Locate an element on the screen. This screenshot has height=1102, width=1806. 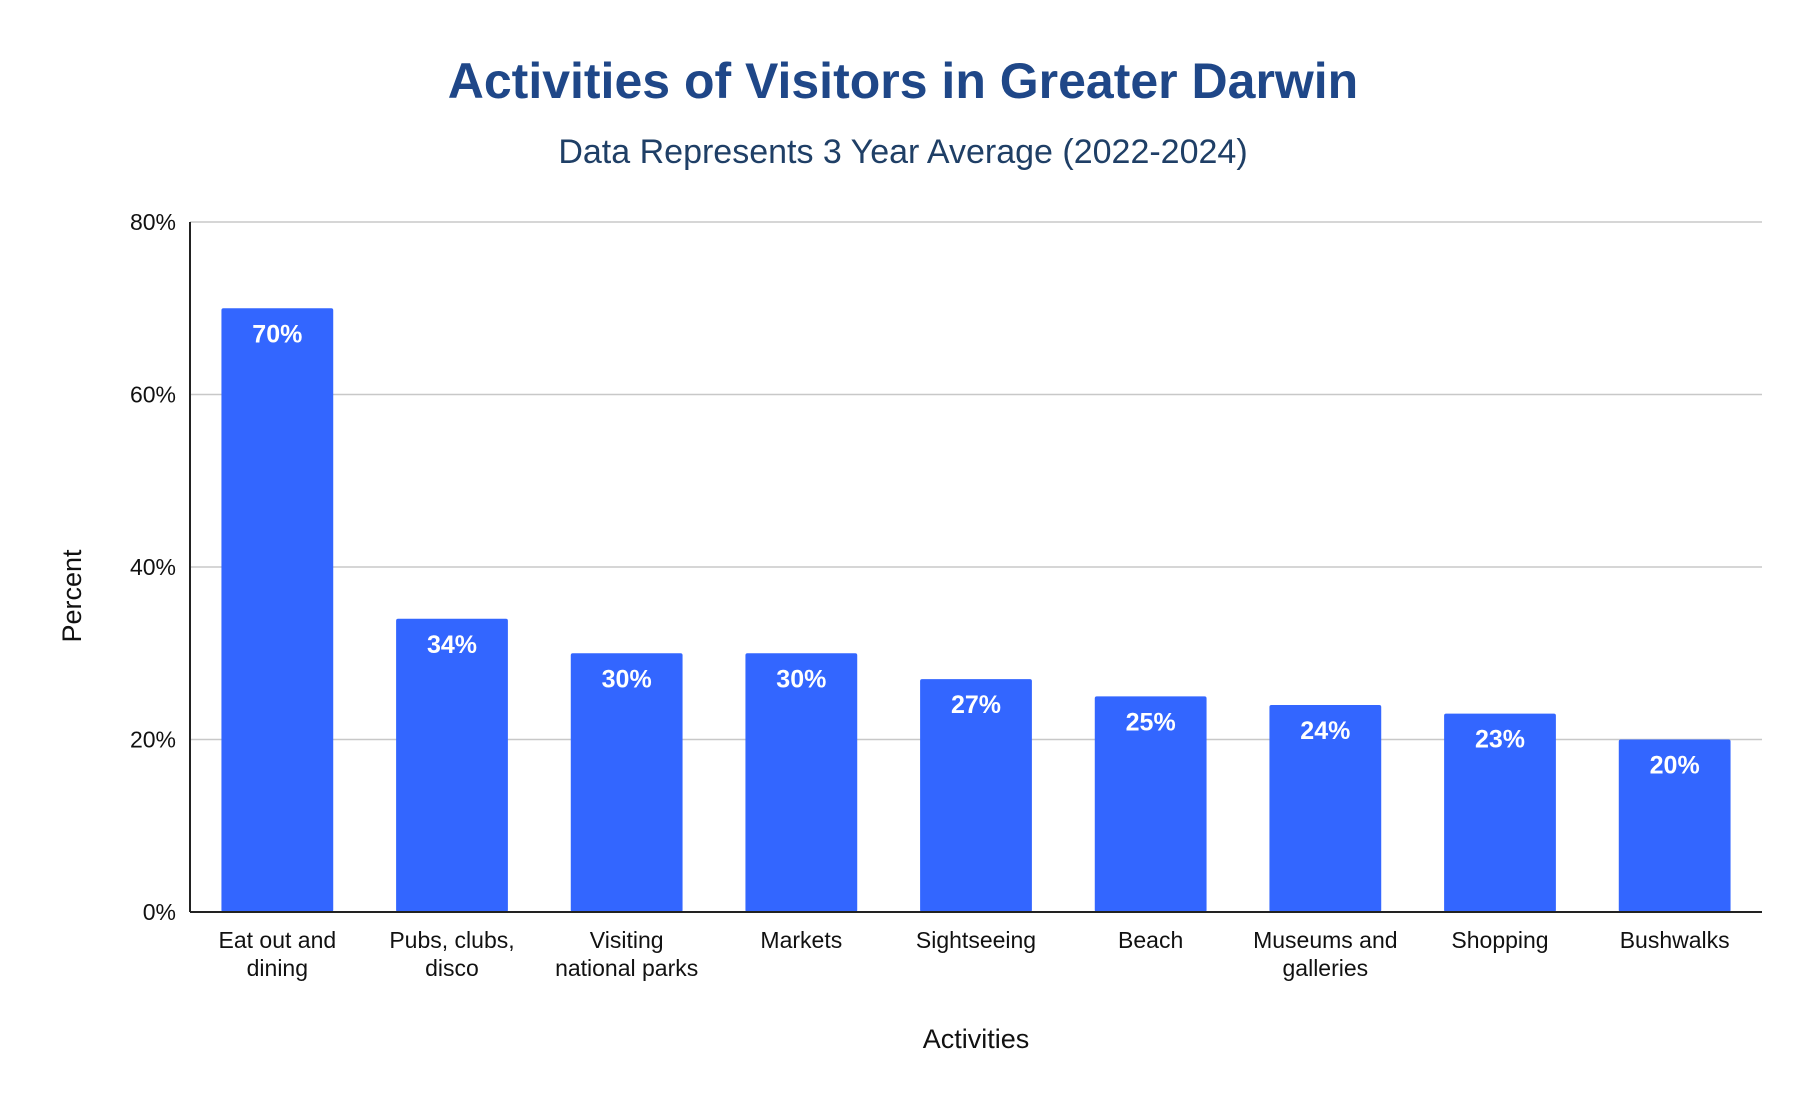
x-category-label-line: Markets is located at coordinates (801, 940).